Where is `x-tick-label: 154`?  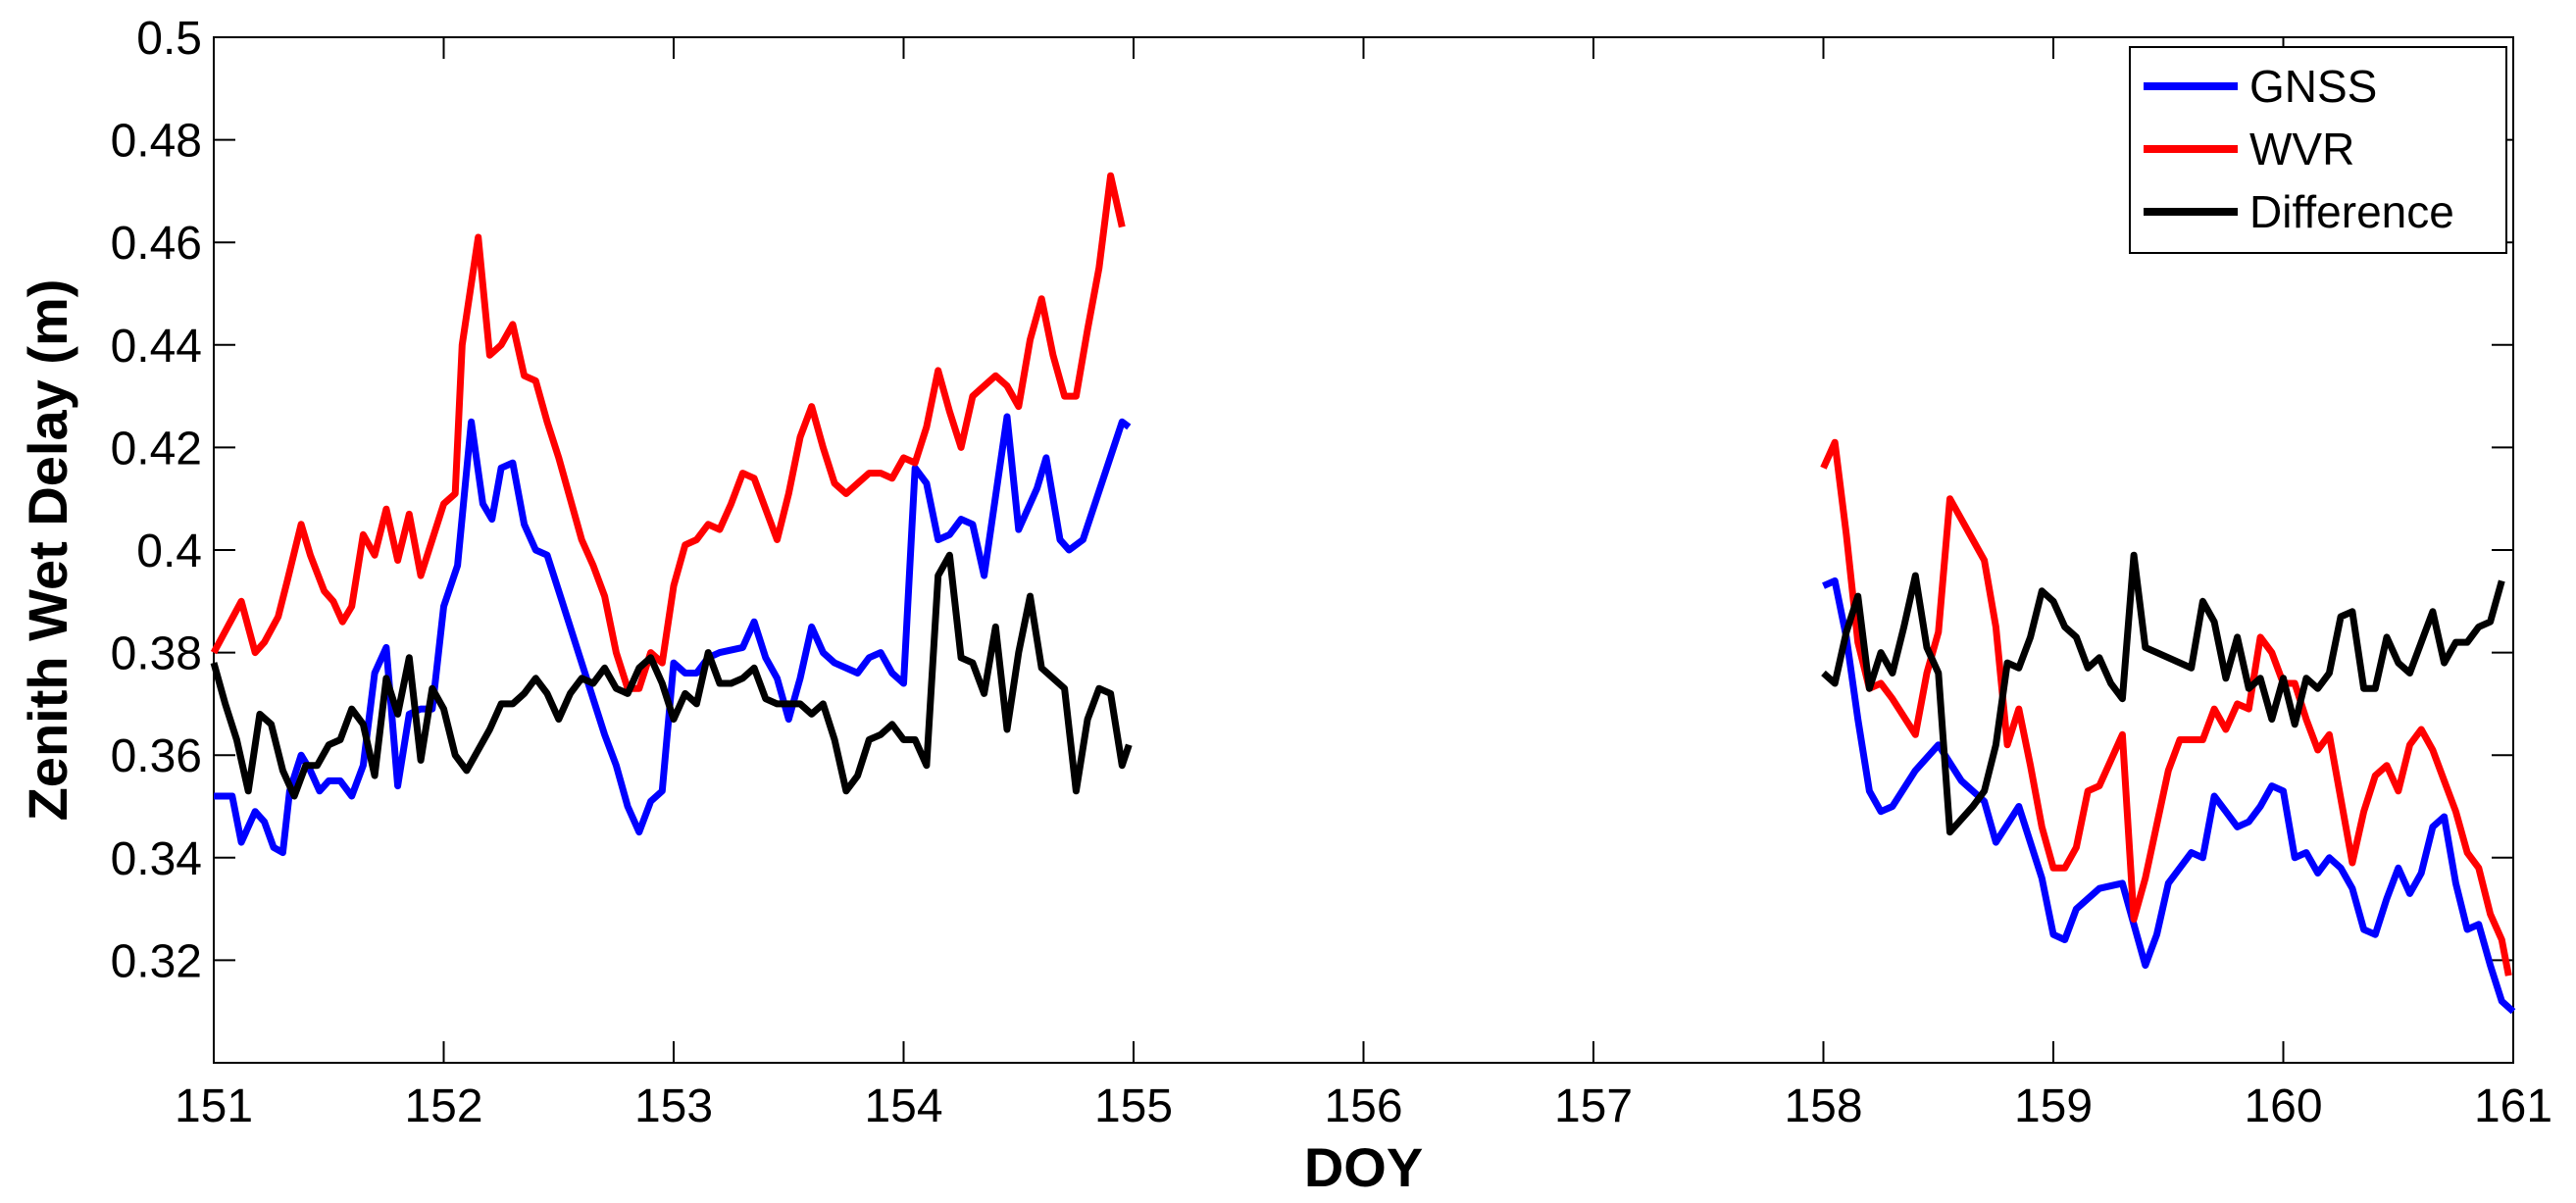 x-tick-label: 154 is located at coordinates (903, 1106).